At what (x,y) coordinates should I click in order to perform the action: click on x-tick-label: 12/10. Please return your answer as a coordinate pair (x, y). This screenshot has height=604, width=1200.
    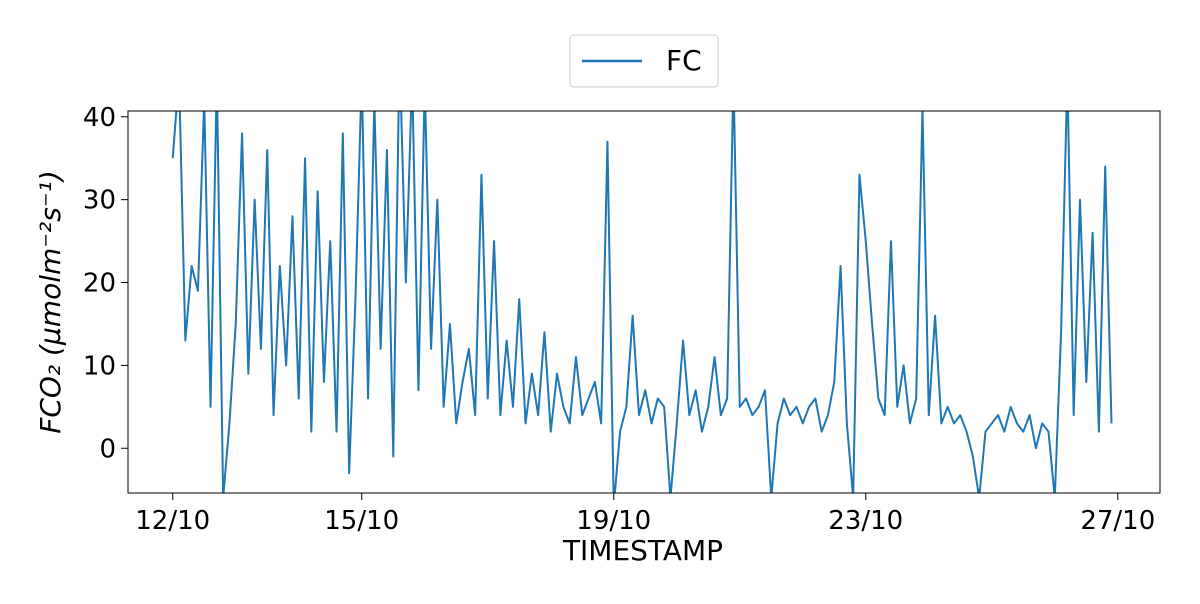
    Looking at the image, I should click on (172, 521).